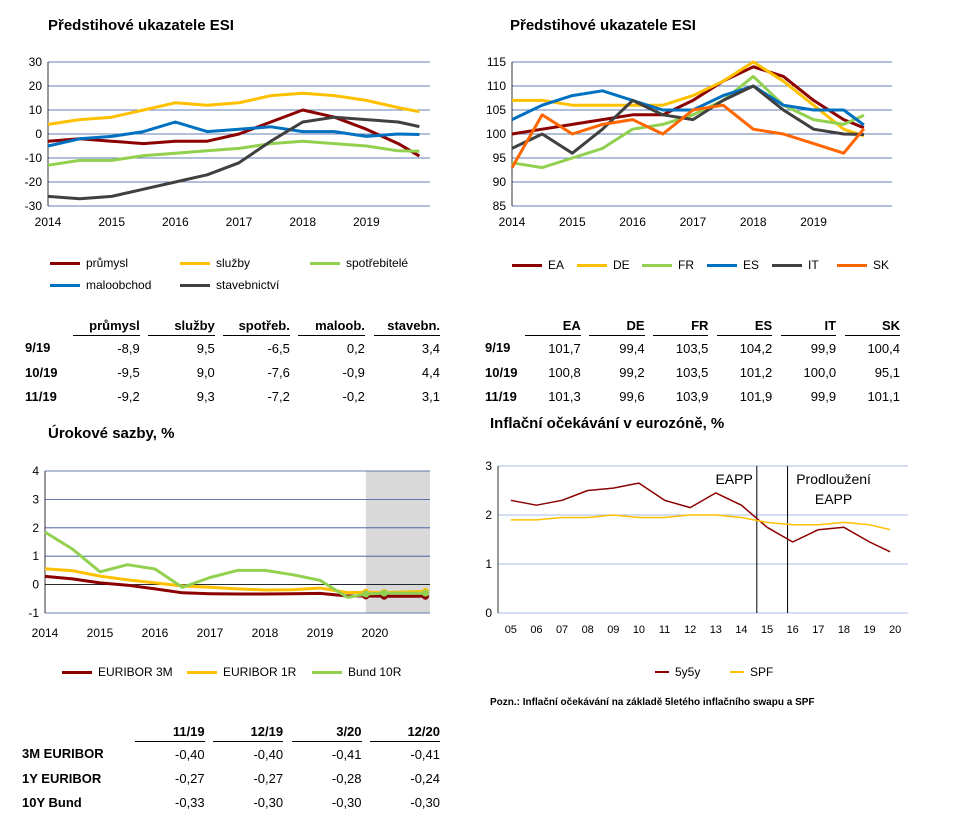  I want to click on x-tick-label: 13, so click(716, 630).